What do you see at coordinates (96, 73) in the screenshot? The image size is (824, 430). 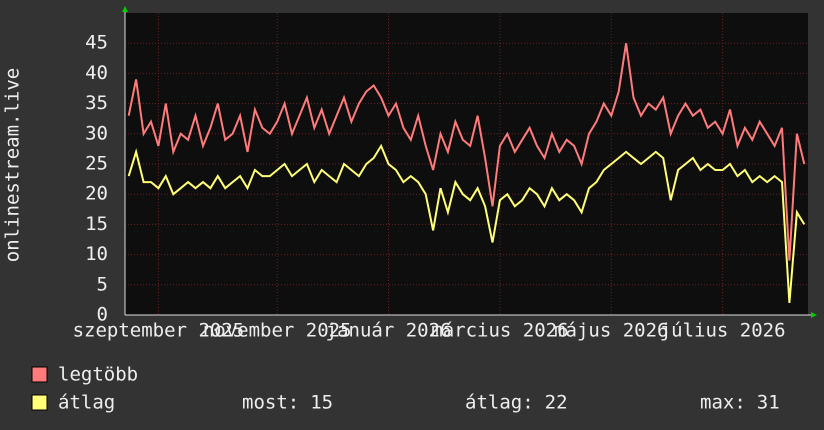 I see `y-tick-label: 40` at bounding box center [96, 73].